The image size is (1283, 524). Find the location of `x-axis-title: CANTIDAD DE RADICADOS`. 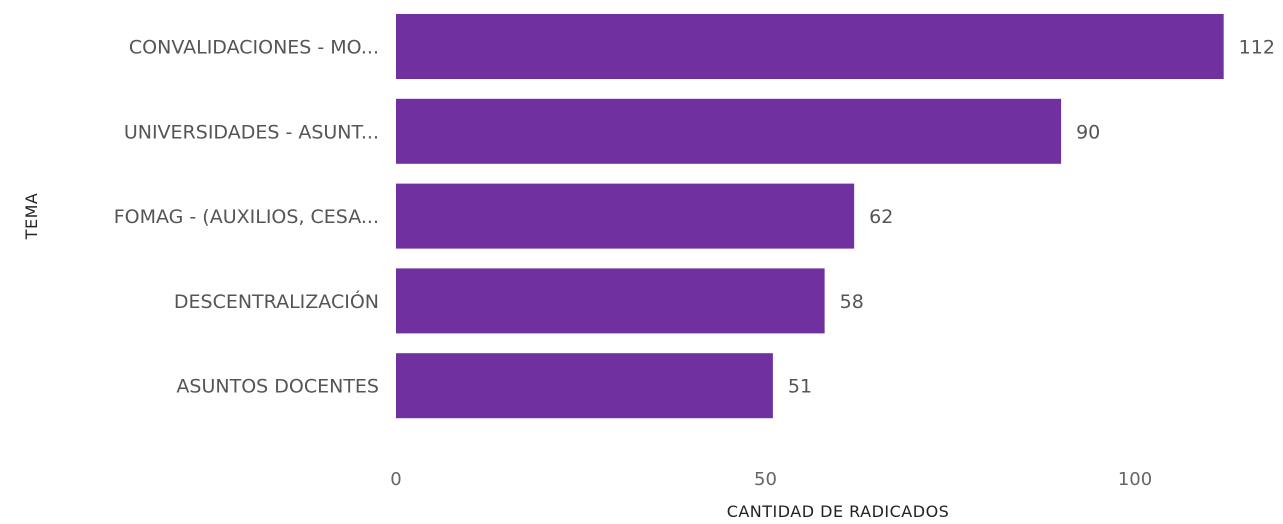

x-axis-title: CANTIDAD DE RADICADOS is located at coordinates (838, 511).